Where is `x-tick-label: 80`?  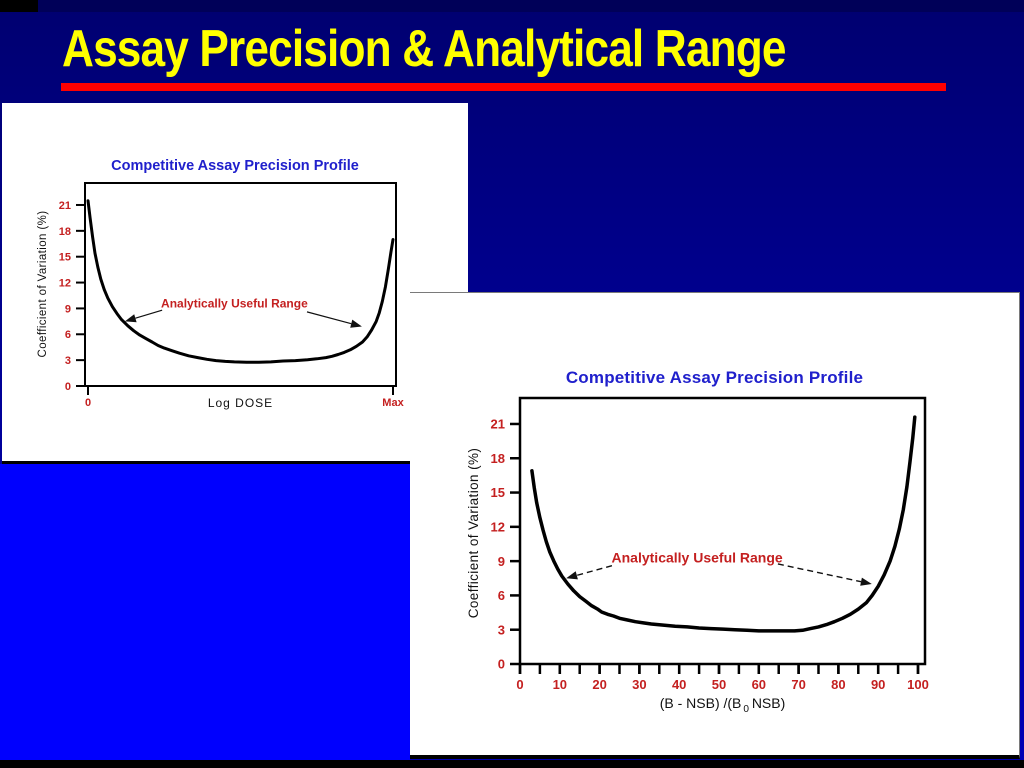
x-tick-label: 80 is located at coordinates (838, 684).